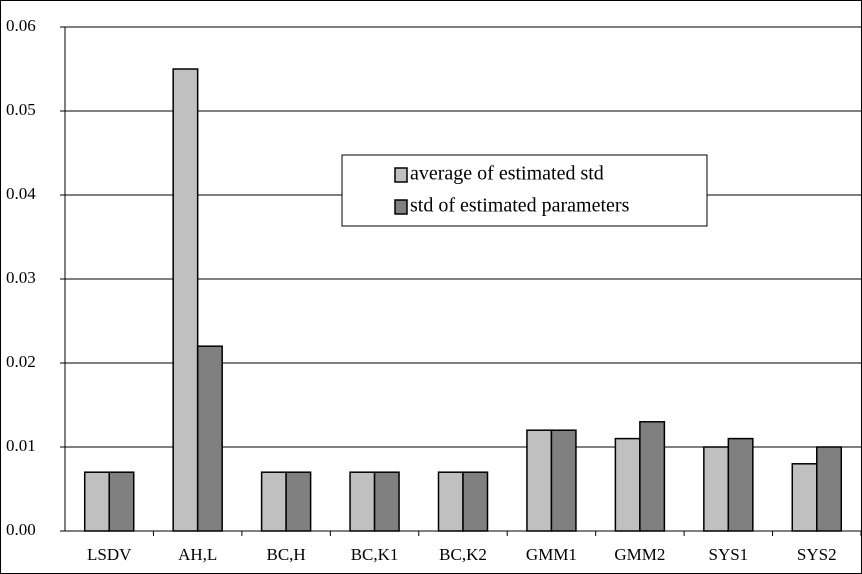 The height and width of the screenshot is (574, 862). What do you see at coordinates (817, 554) in the screenshot?
I see `x-tick-label: SYS2` at bounding box center [817, 554].